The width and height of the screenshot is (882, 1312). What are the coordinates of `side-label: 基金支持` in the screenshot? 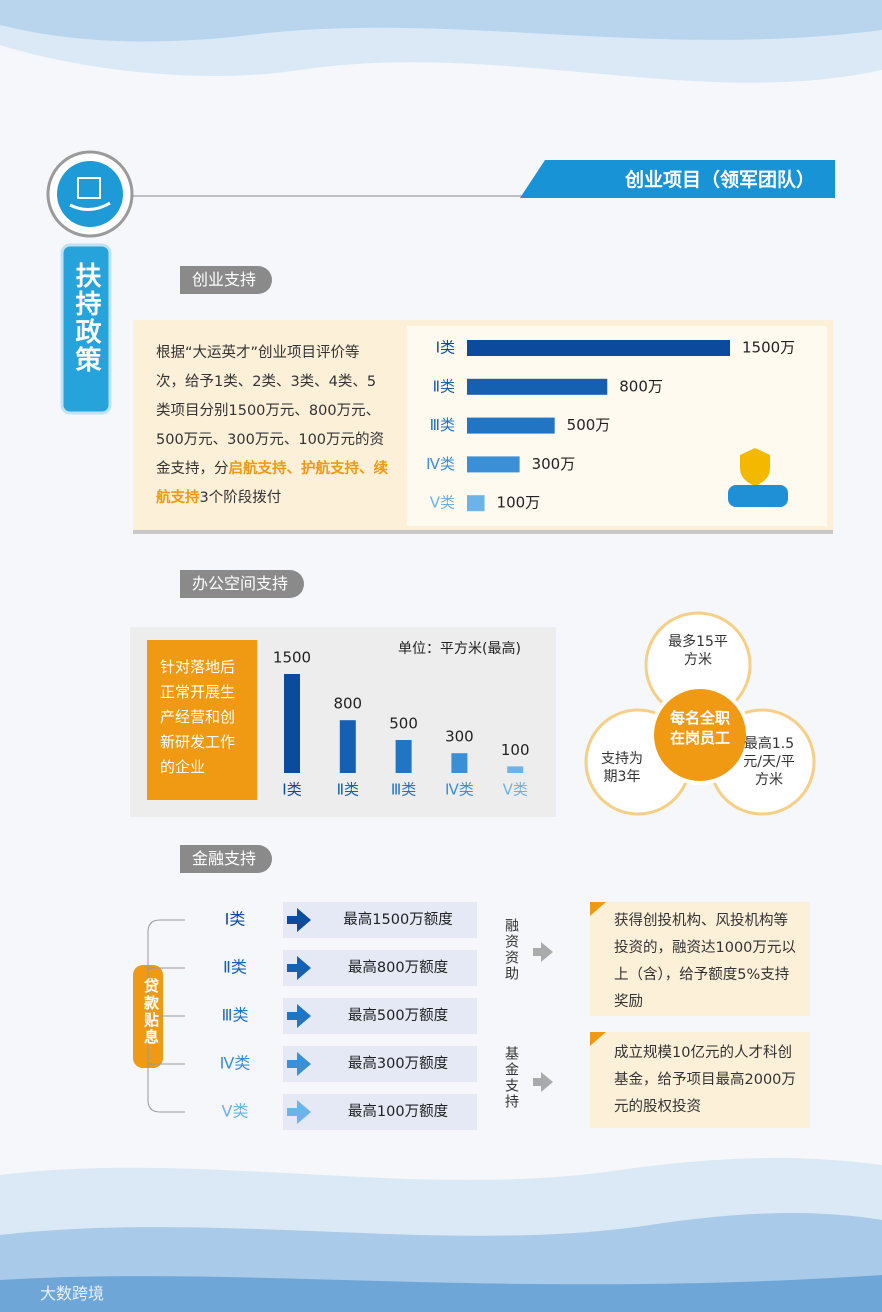 It's located at (511, 1078).